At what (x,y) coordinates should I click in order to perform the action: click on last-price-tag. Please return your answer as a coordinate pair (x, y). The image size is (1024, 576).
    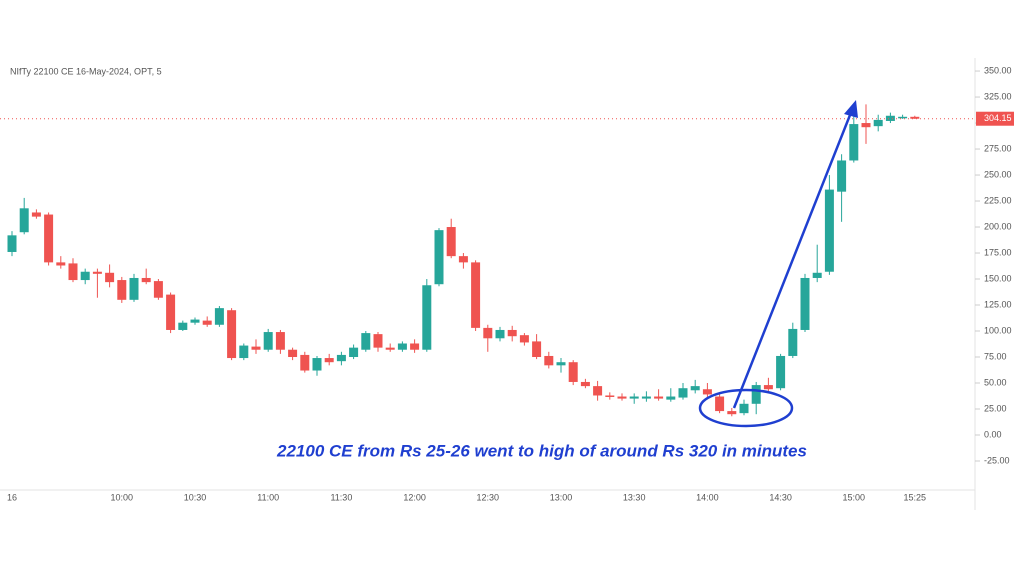
    Looking at the image, I should click on (995, 118).